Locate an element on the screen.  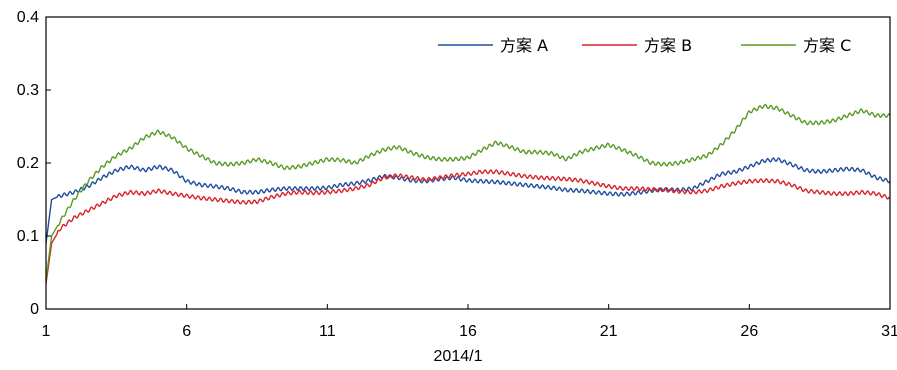
x-tick-label: 31 is located at coordinates (889, 331).